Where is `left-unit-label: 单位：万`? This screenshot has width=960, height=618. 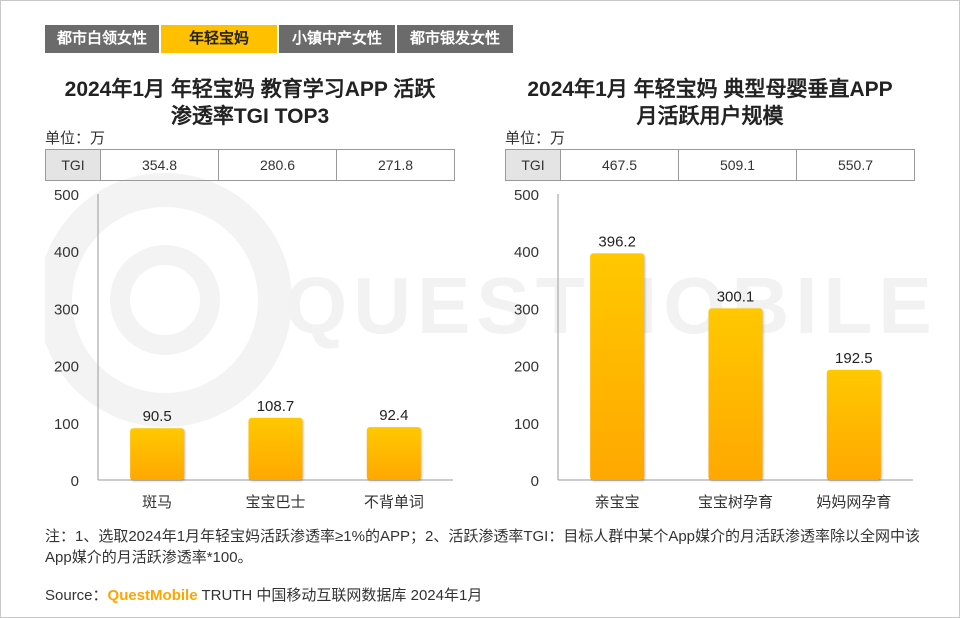 left-unit-label: 单位：万 is located at coordinates (75, 138).